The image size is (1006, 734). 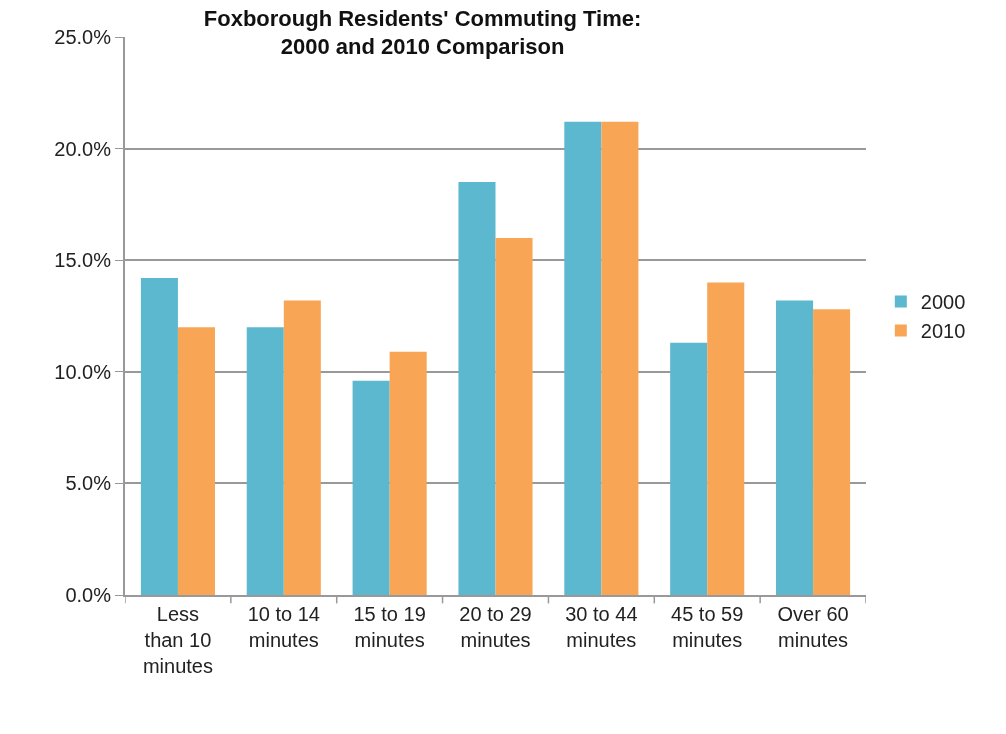 What do you see at coordinates (283, 627) in the screenshot?
I see `x-tick-label: 10 to 14 minutes` at bounding box center [283, 627].